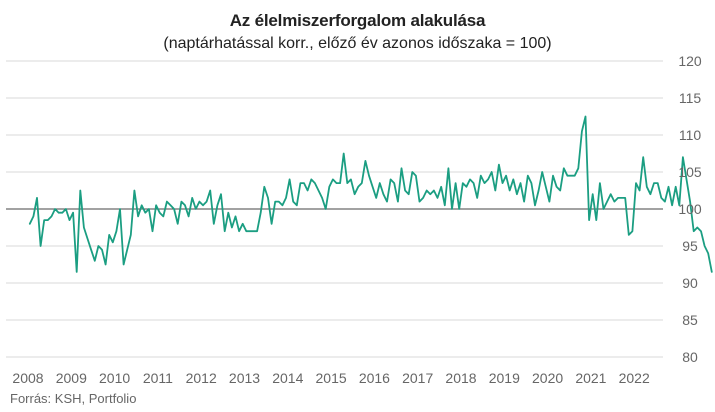 The image size is (715, 412). Describe the element at coordinates (547, 378) in the screenshot. I see `x-tick-label: 2020` at that location.